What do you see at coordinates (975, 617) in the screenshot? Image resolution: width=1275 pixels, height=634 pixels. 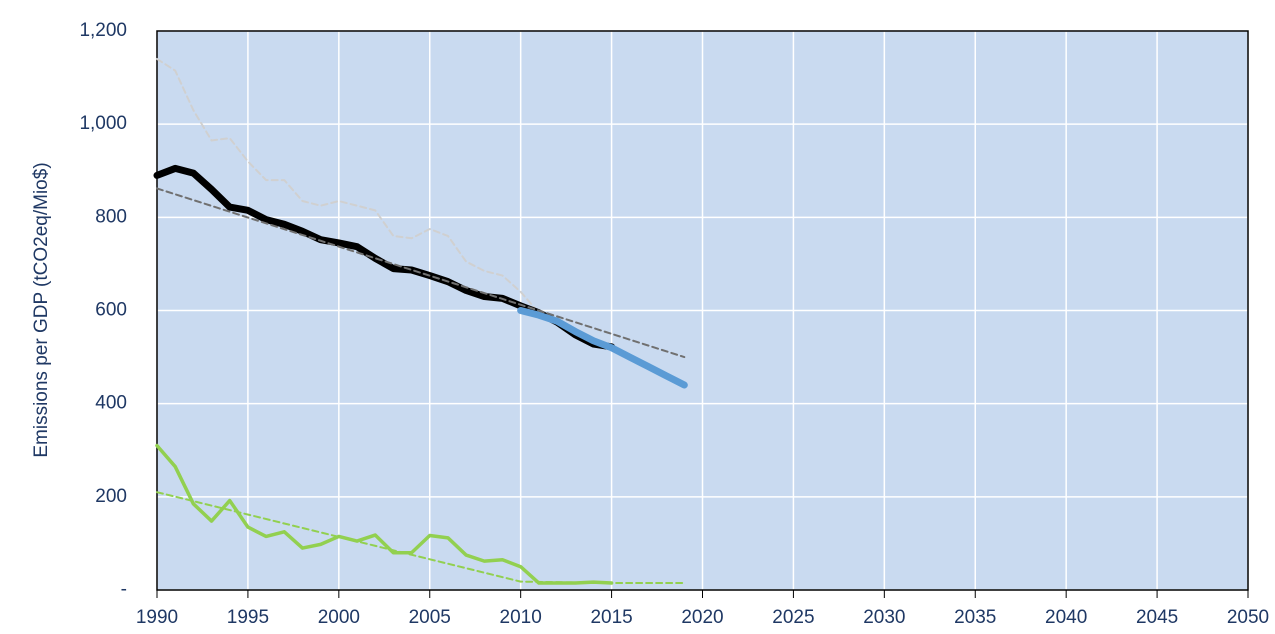 I see `x-tick-label: 2035` at bounding box center [975, 617].